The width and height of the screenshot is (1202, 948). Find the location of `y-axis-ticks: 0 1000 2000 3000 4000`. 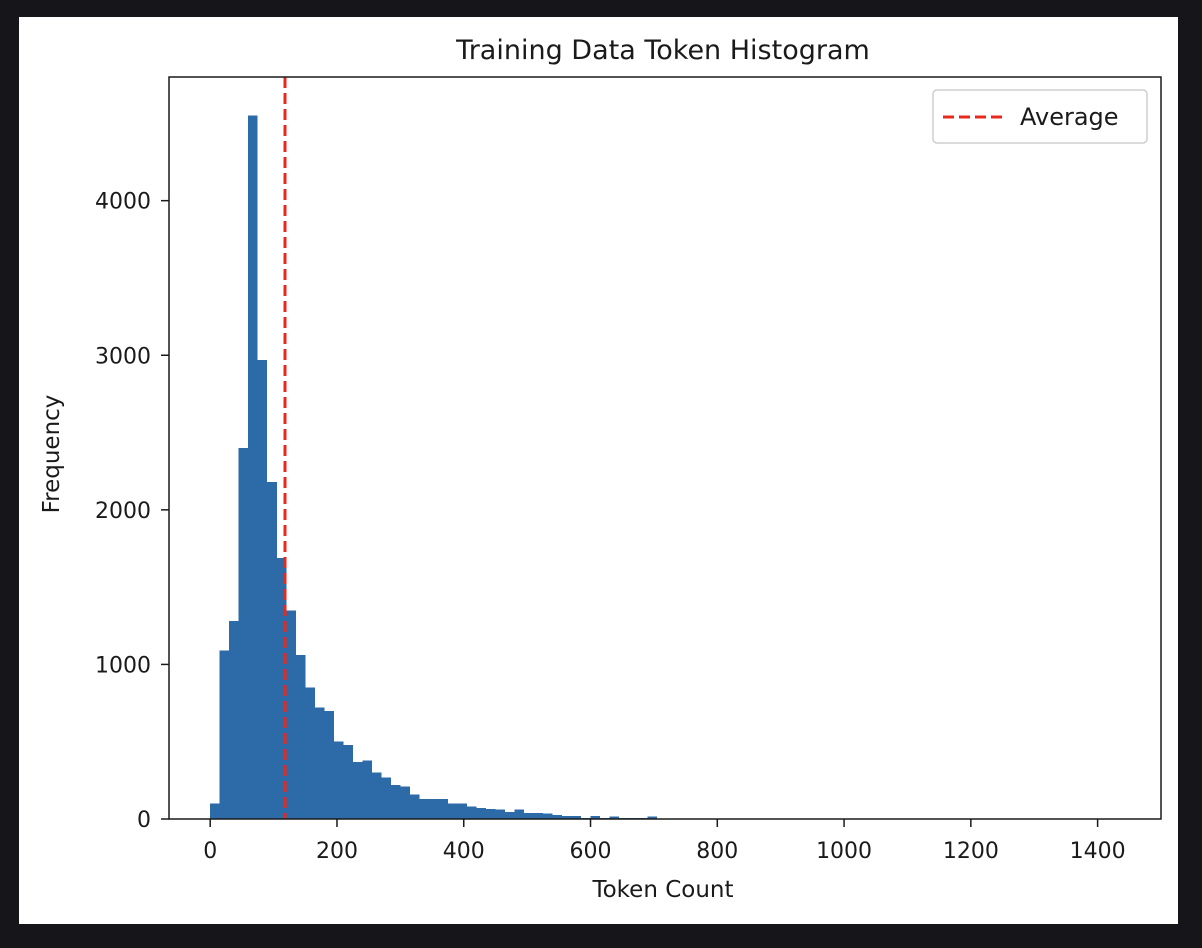

y-axis-ticks: 0 1000 2000 3000 4000 is located at coordinates (132, 511).